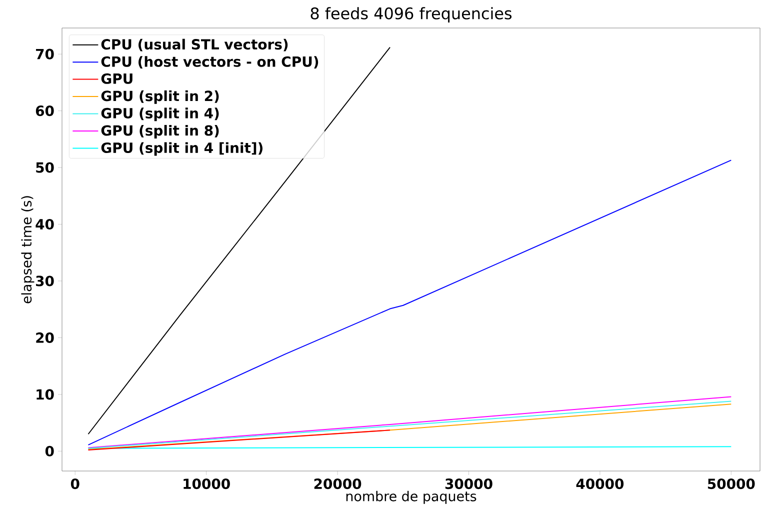 The width and height of the screenshot is (761, 508). Describe the element at coordinates (411, 497) in the screenshot. I see `x-axis-title: nombre de paquets` at that location.